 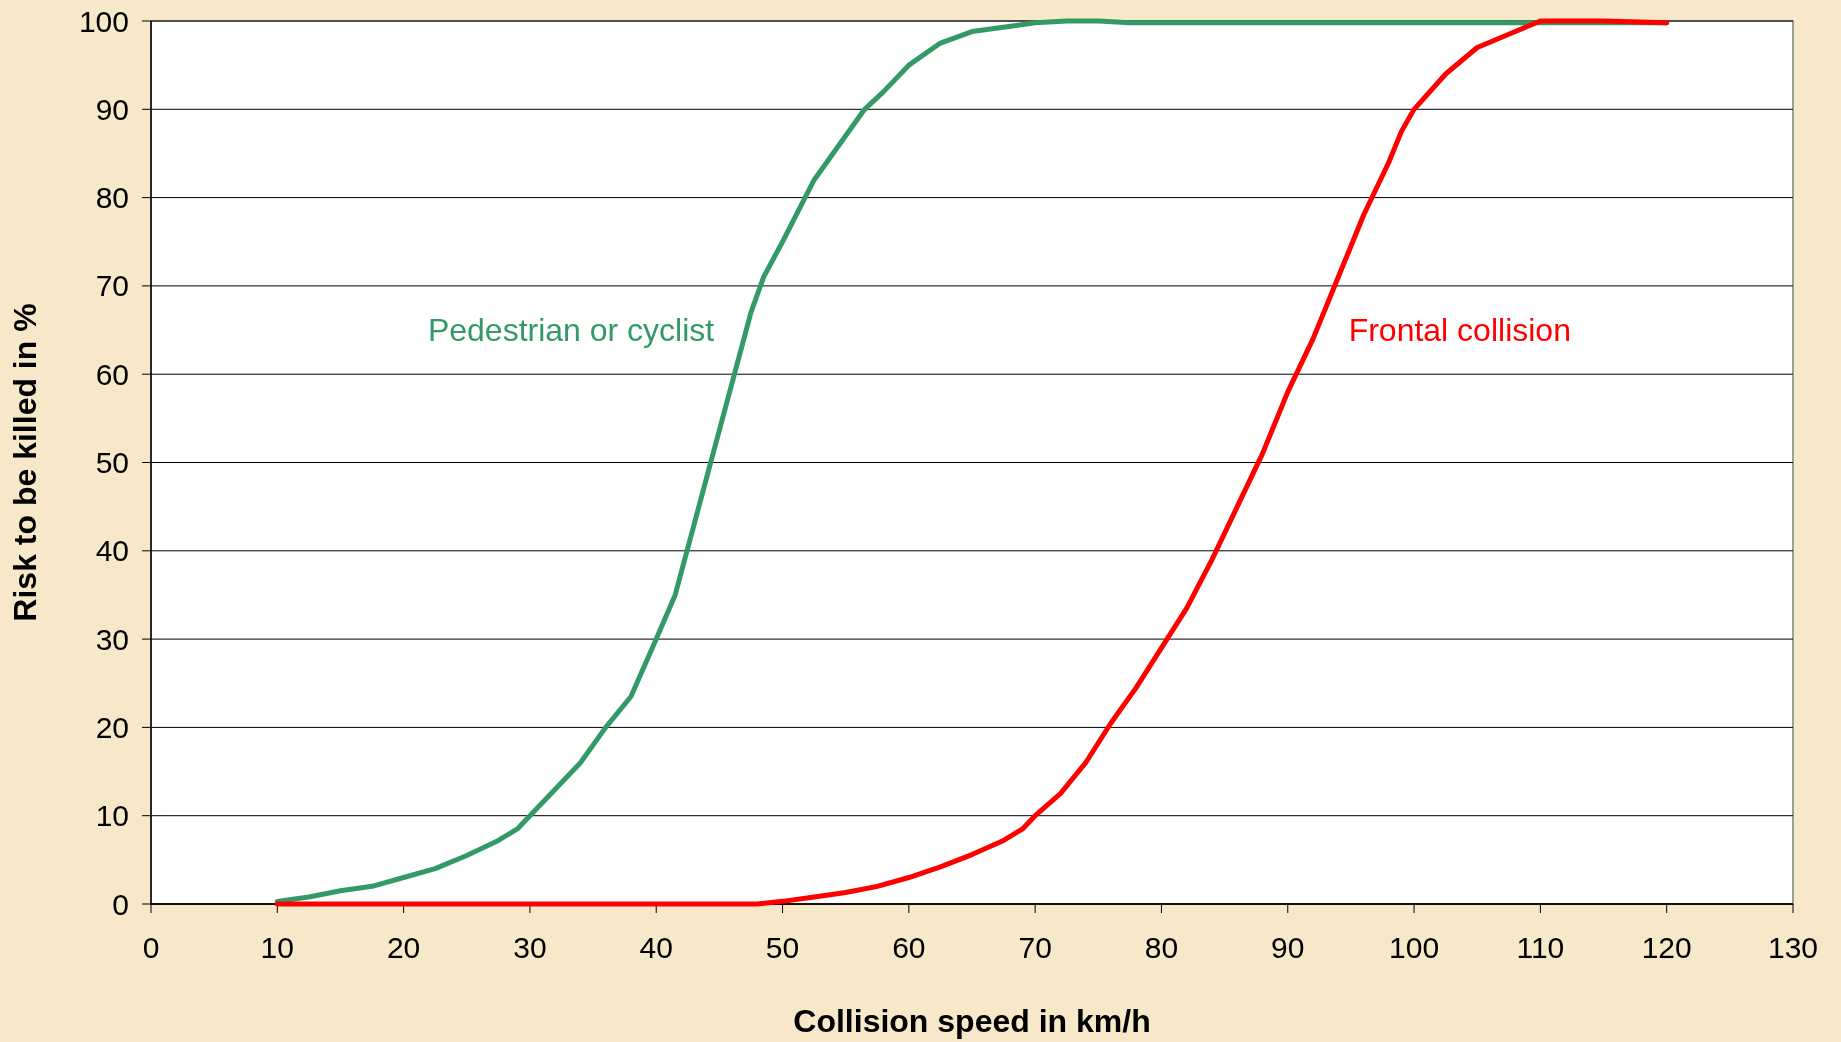 I want to click on y-tick-label: 50, so click(x=112, y=462).